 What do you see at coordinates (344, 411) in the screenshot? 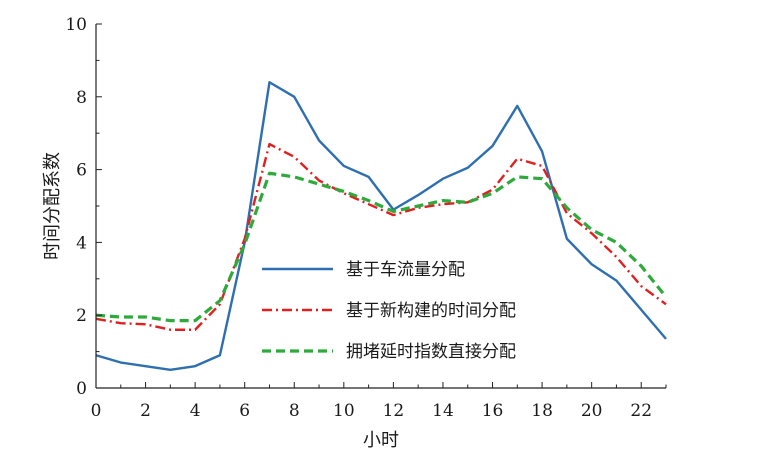
I see `x-tick-label: 10` at bounding box center [344, 411].